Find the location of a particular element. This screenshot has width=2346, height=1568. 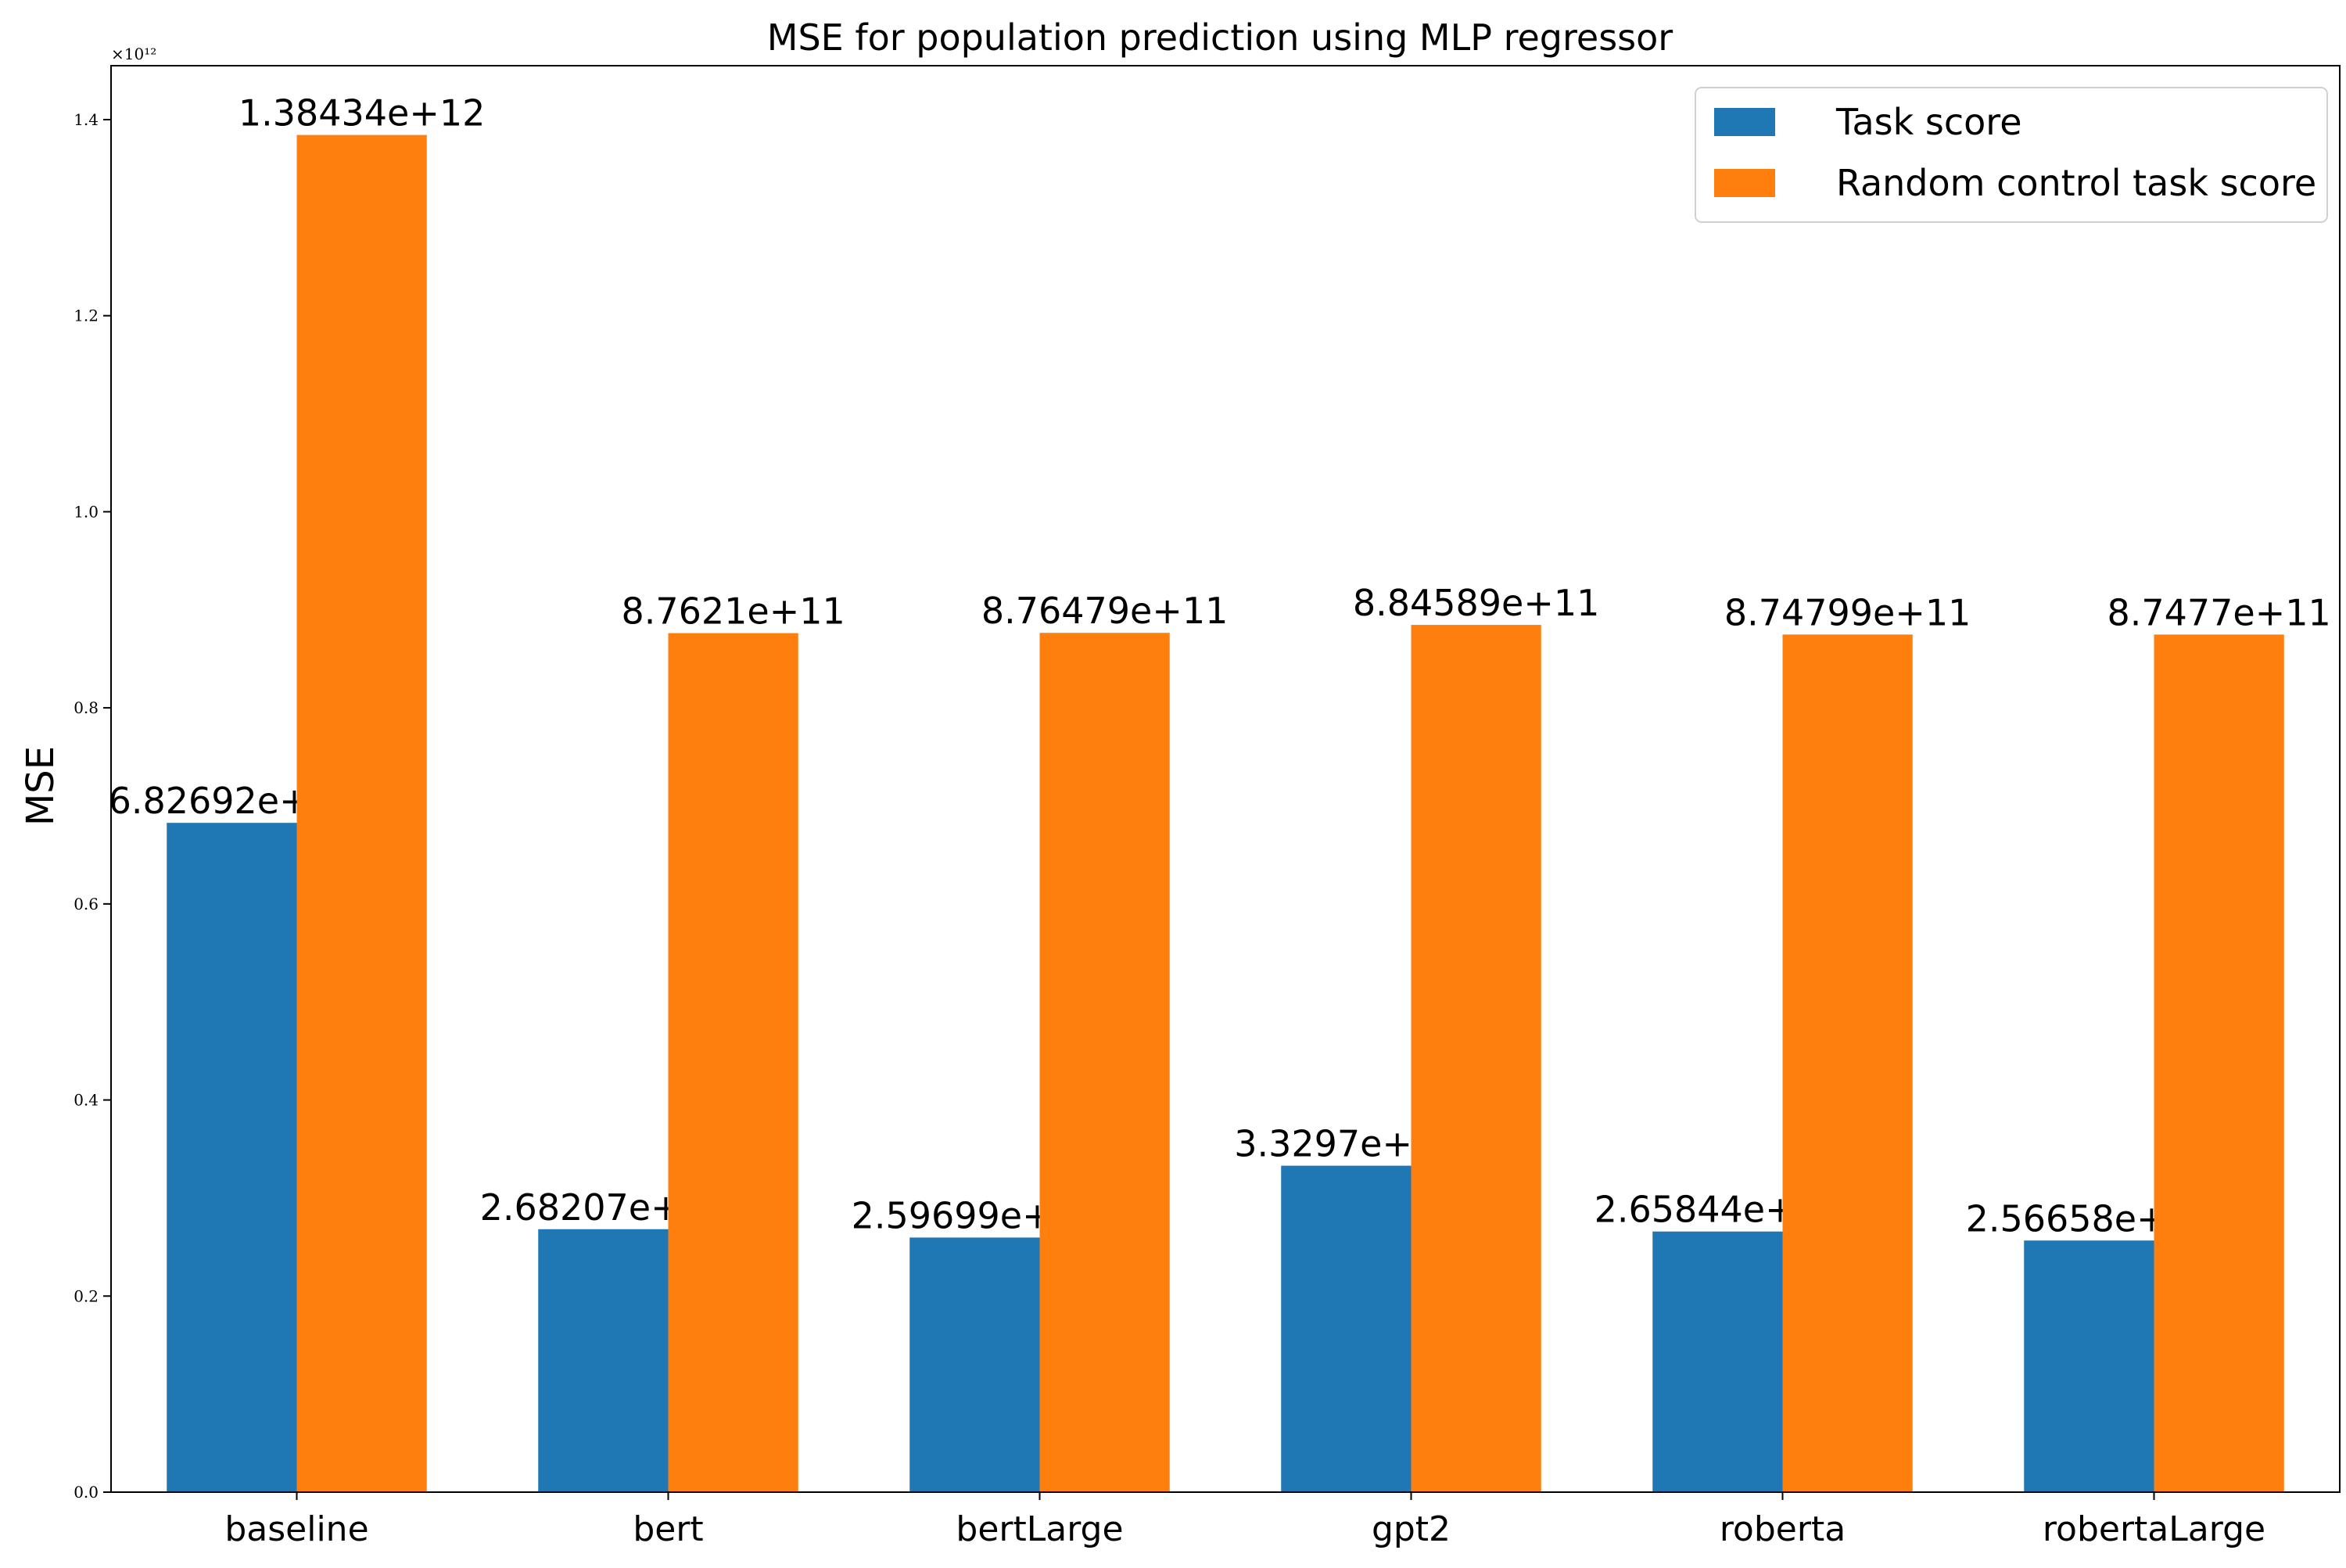

legend-label: Task score is located at coordinates (1929, 122).